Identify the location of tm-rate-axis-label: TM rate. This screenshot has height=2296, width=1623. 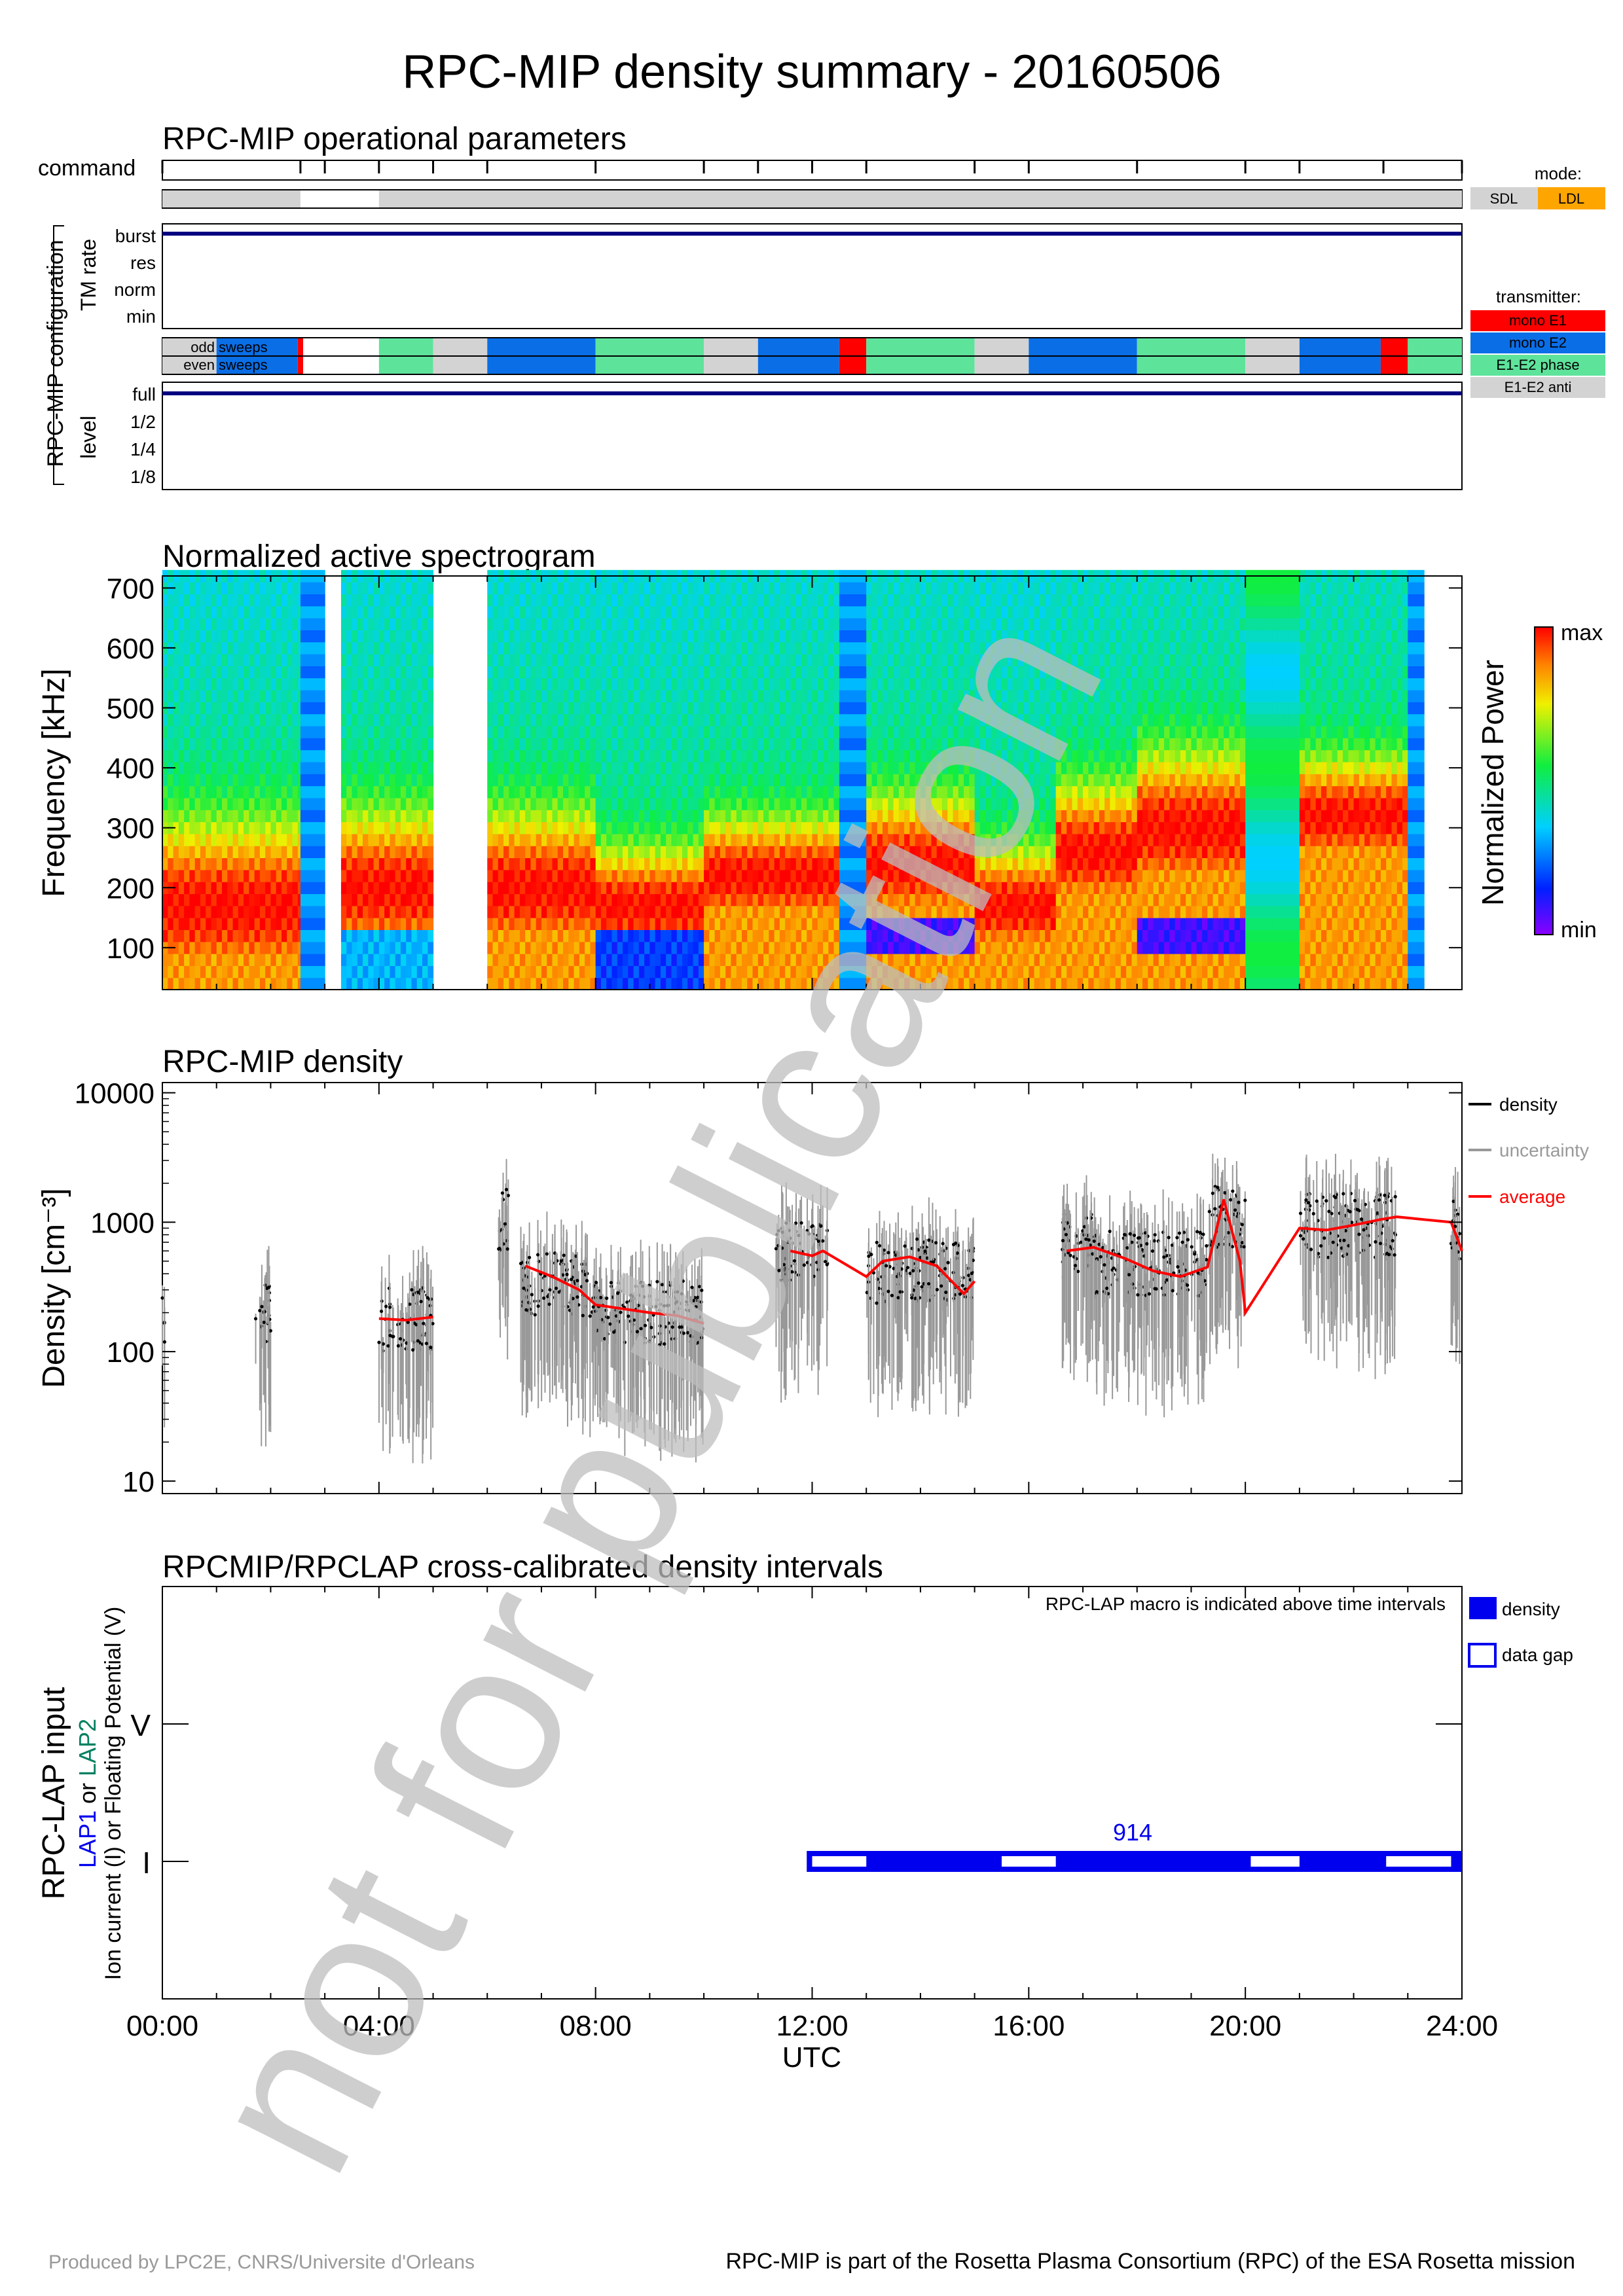
(88, 275).